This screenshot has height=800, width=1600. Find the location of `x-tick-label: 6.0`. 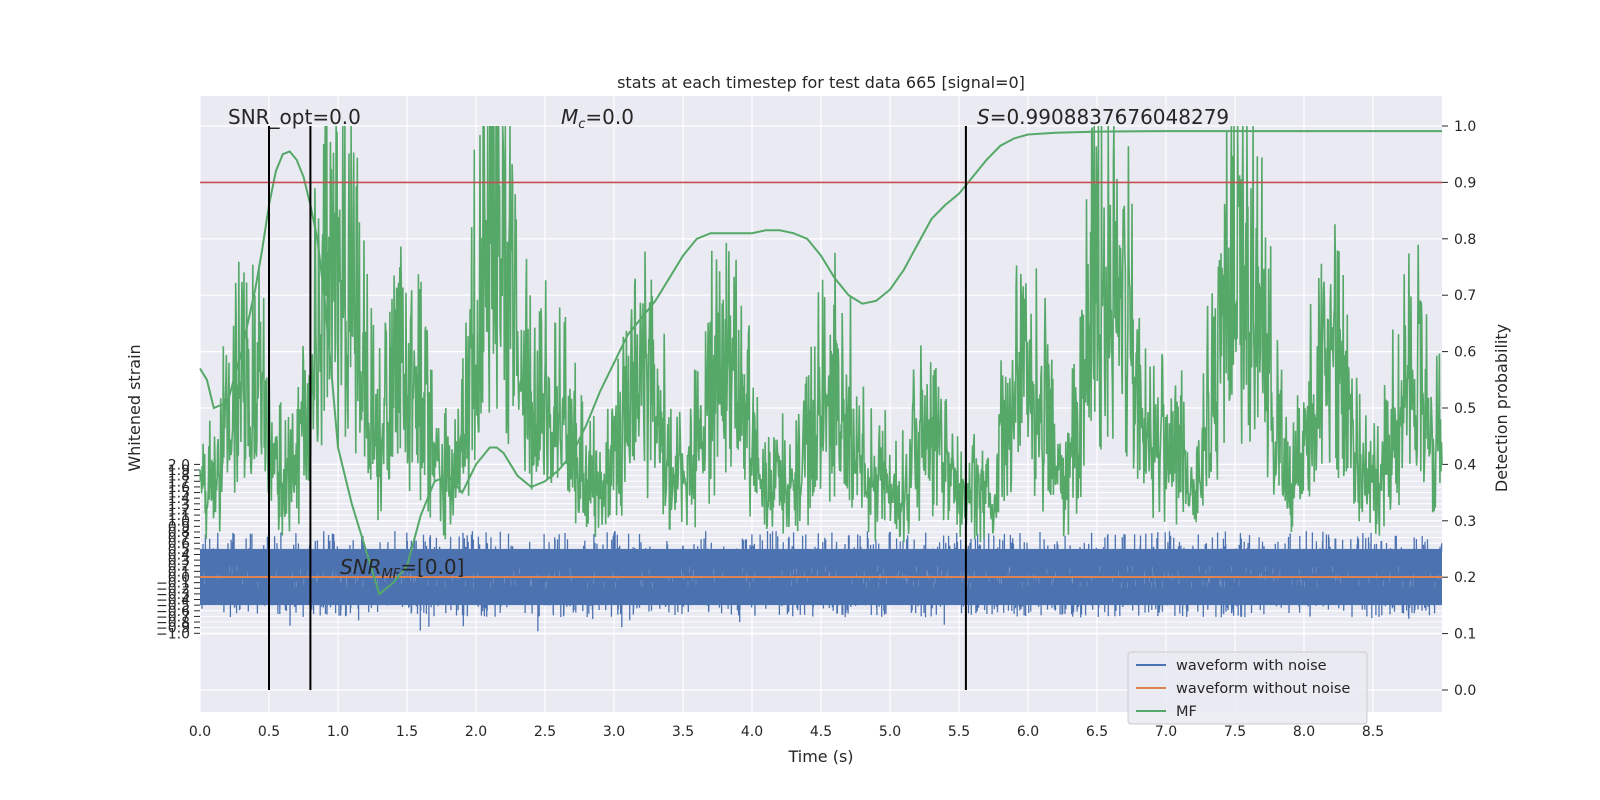

x-tick-label: 6.0 is located at coordinates (1028, 732).